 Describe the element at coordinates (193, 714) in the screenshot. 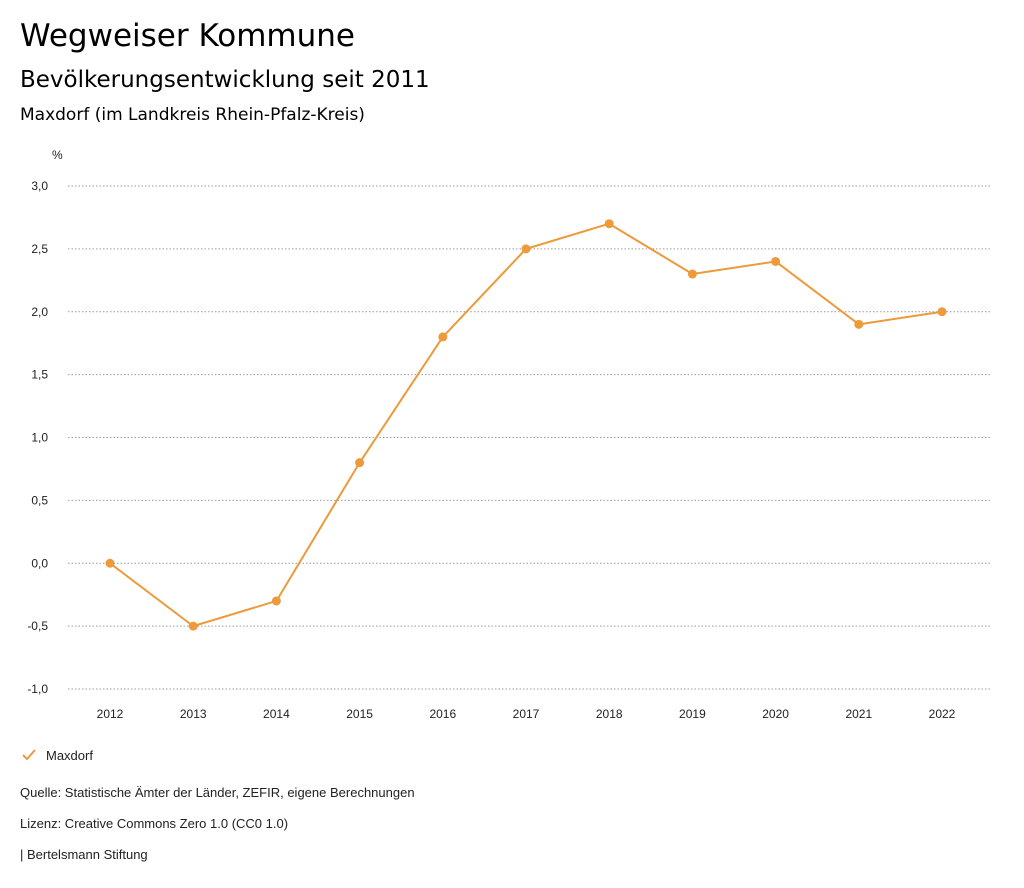

I see `x-tick-label: 2013` at that location.